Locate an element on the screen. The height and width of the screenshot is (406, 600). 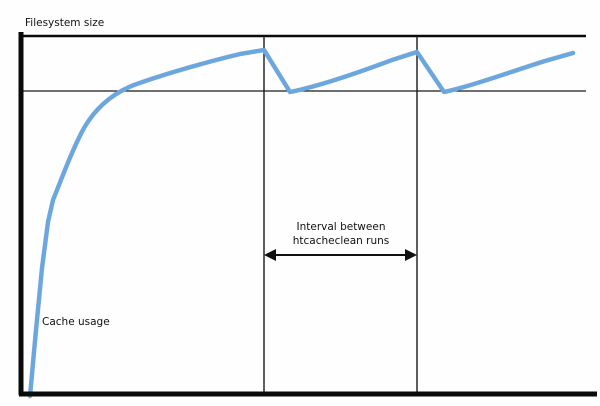
cache-usage-label: Cache usage is located at coordinates (76, 322).